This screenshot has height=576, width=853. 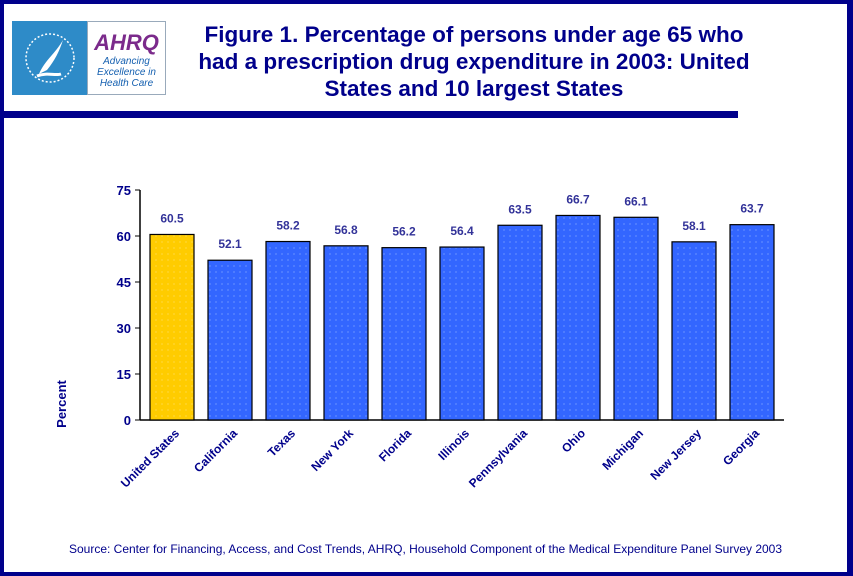 I want to click on data-label: 58.2, so click(x=288, y=226).